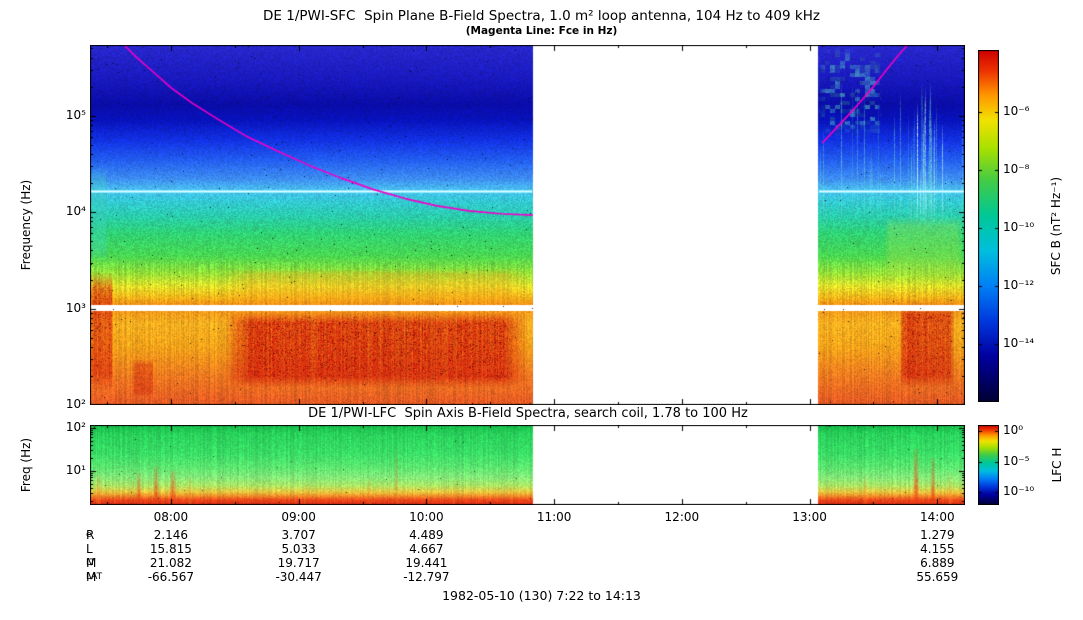 The width and height of the screenshot is (1083, 620). I want to click on caption: 1982-05-10 (130) 7:22 to 14:13, so click(541, 595).